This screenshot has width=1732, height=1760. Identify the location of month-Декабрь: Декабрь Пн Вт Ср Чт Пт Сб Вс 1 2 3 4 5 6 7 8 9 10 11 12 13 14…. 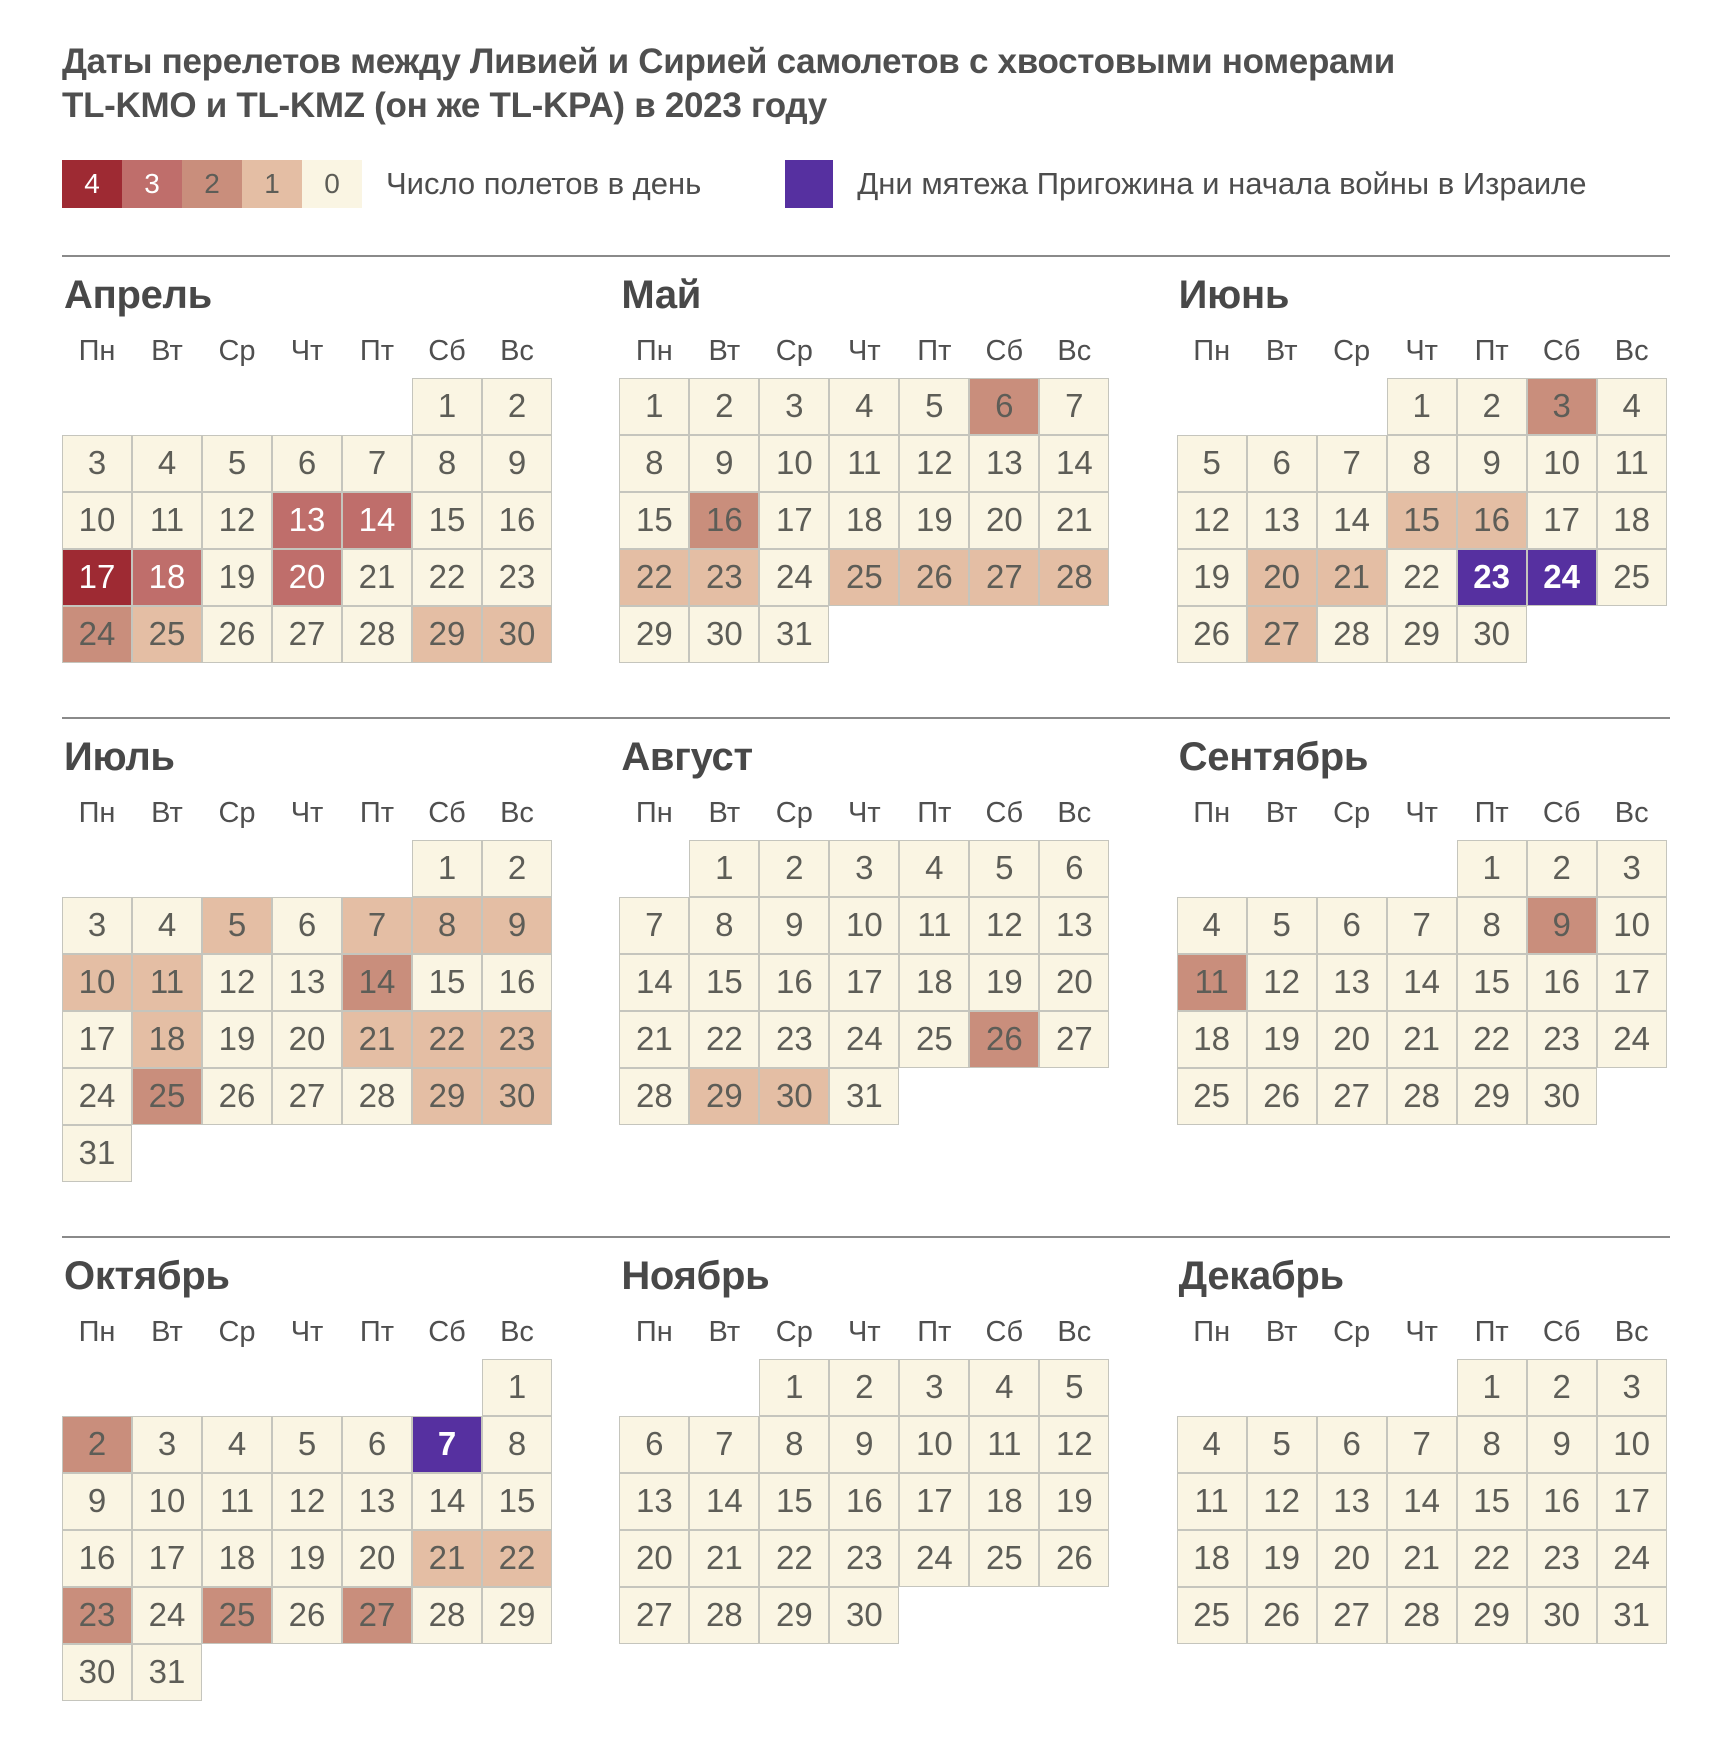
(1423, 1474).